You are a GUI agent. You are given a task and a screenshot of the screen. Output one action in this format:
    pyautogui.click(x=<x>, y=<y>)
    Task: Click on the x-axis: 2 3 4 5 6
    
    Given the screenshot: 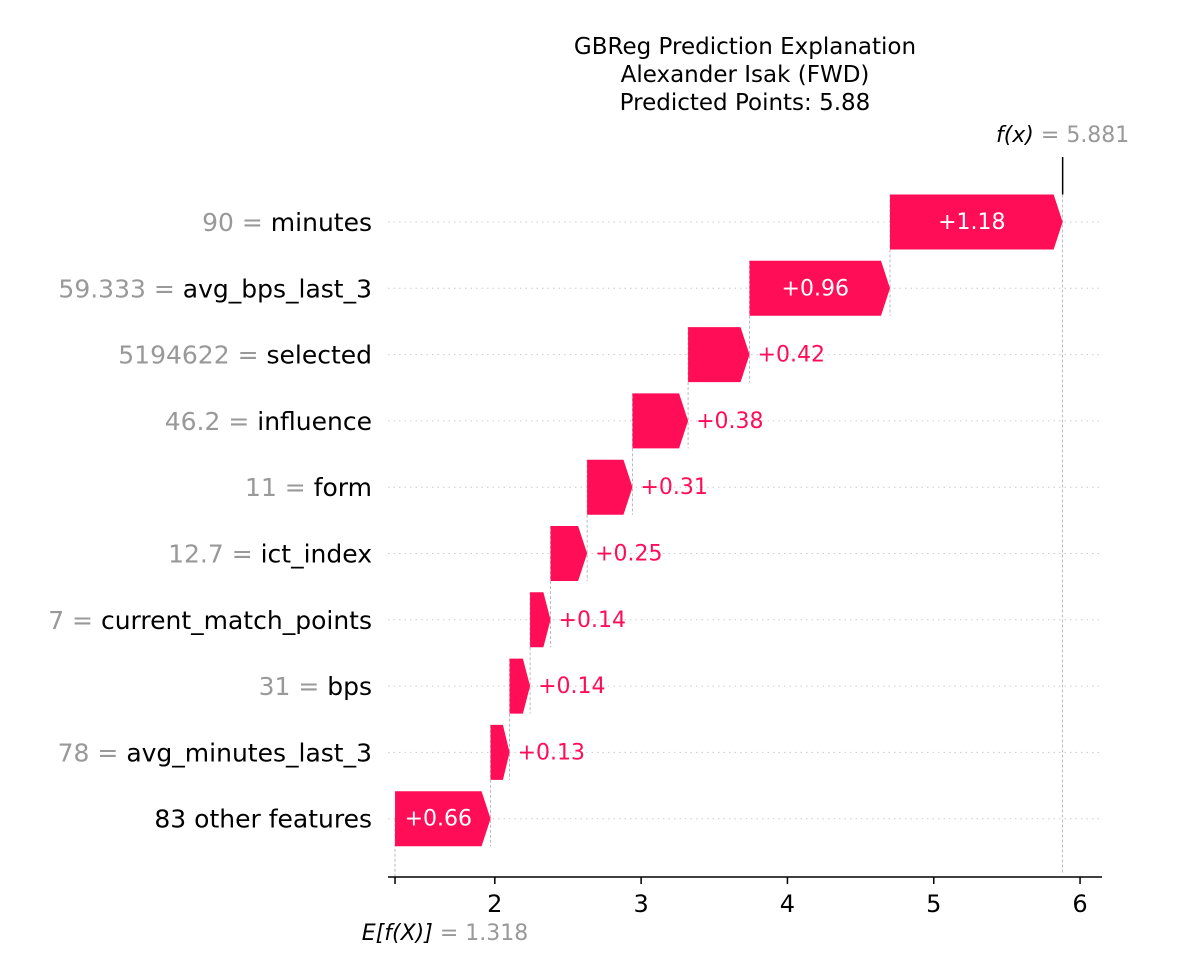 What is the action you would take?
    pyautogui.click(x=745, y=897)
    